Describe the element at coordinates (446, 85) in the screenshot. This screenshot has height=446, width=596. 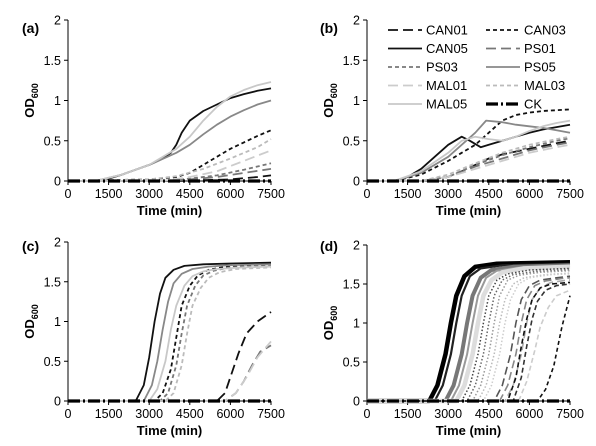
I see `legend-label: MAL01` at that location.